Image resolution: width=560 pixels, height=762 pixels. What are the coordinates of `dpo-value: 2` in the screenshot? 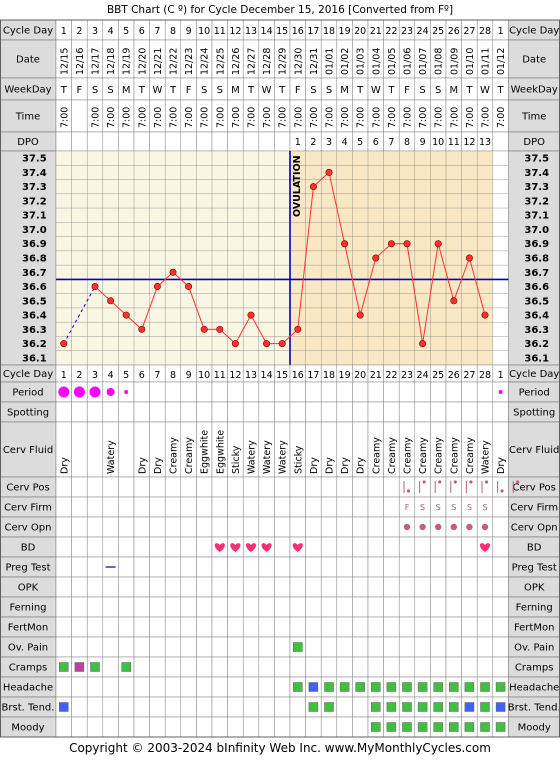 It's located at (313, 142).